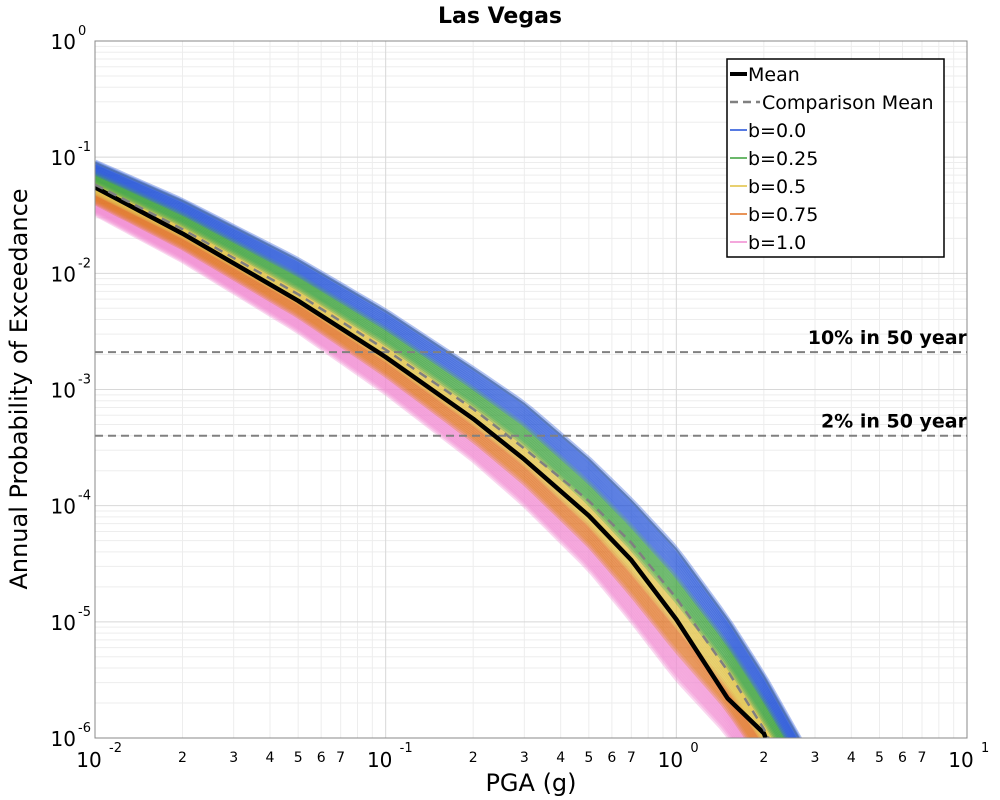 This screenshot has width=1000, height=800. I want to click on chart-title: Las Vegas, so click(500, 16).